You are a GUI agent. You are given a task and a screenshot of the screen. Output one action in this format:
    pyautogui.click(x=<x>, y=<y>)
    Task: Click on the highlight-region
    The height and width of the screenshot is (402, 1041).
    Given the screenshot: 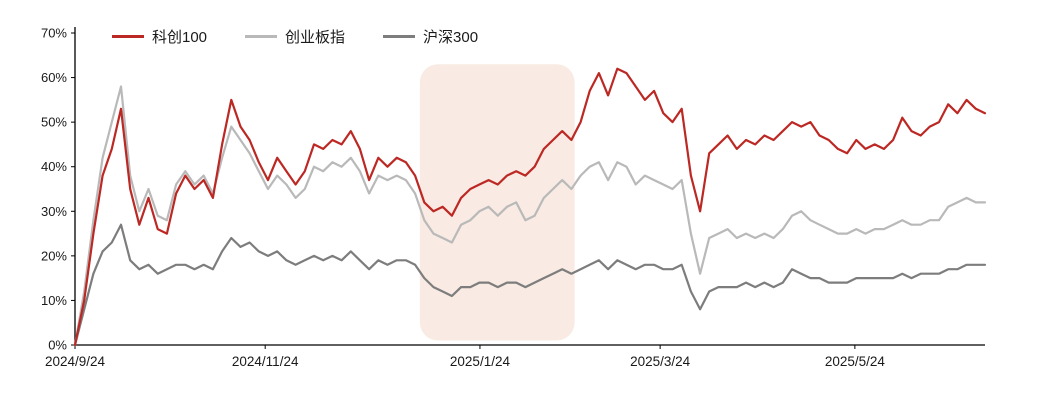 What is the action you would take?
    pyautogui.click(x=497, y=202)
    